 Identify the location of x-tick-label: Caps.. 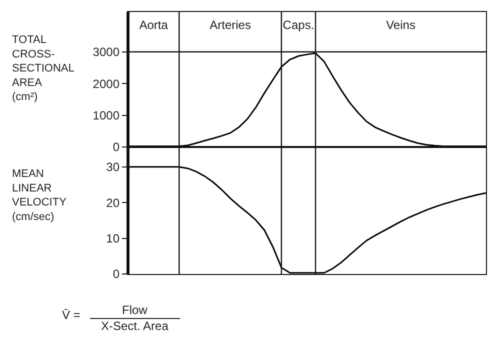
(298, 25).